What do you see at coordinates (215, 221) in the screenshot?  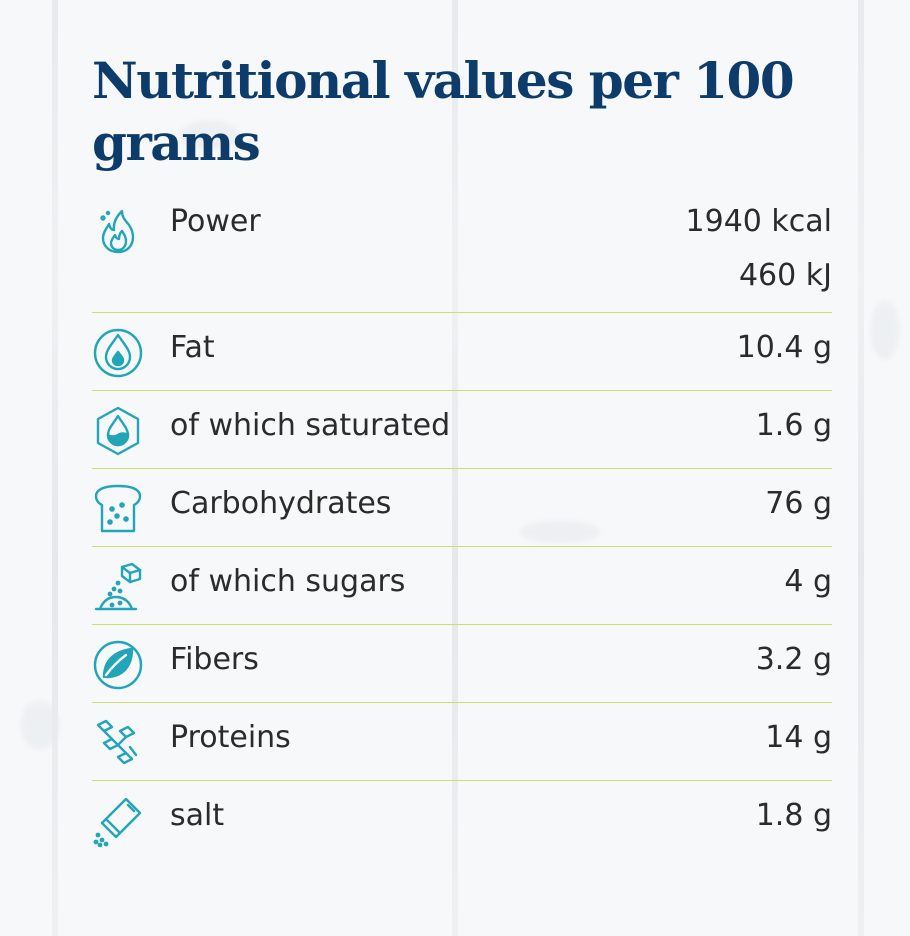 I see `row-label: Power` at bounding box center [215, 221].